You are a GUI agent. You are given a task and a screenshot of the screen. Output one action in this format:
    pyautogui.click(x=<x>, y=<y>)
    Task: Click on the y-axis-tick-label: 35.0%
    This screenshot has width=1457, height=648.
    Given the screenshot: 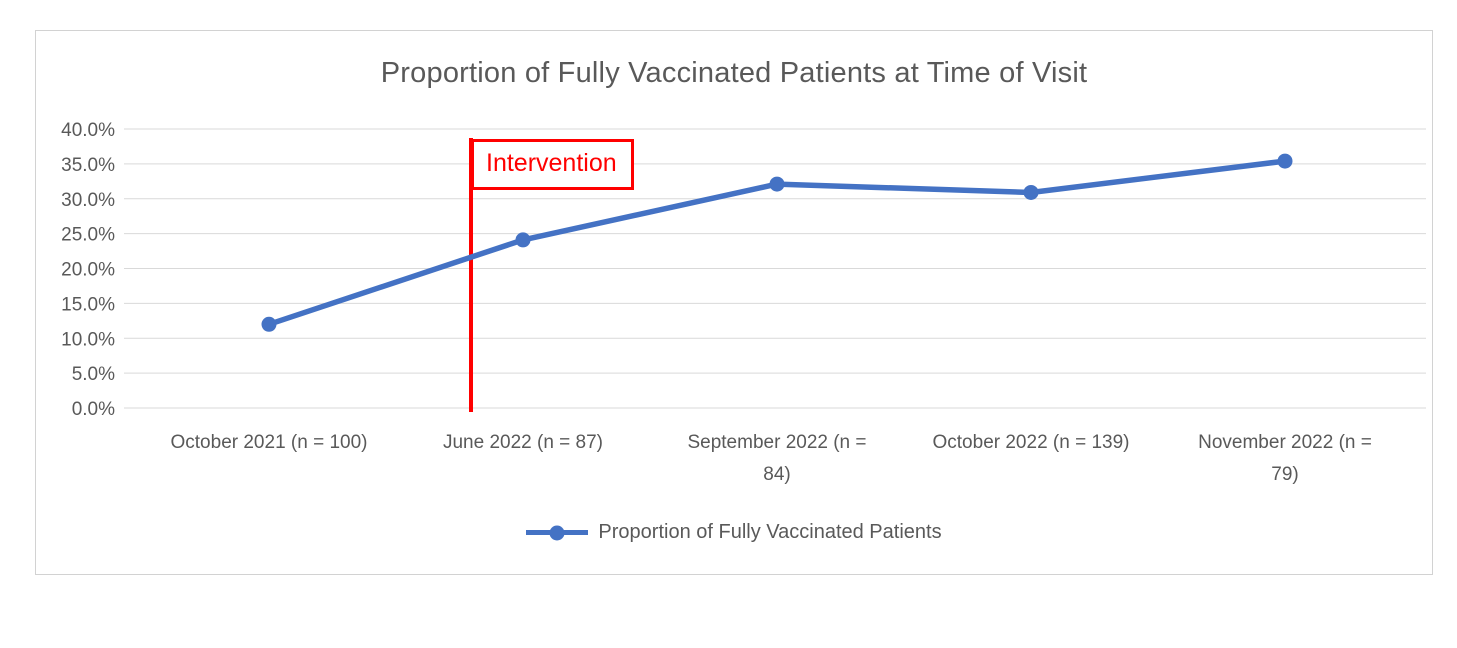 What is the action you would take?
    pyautogui.click(x=88, y=165)
    